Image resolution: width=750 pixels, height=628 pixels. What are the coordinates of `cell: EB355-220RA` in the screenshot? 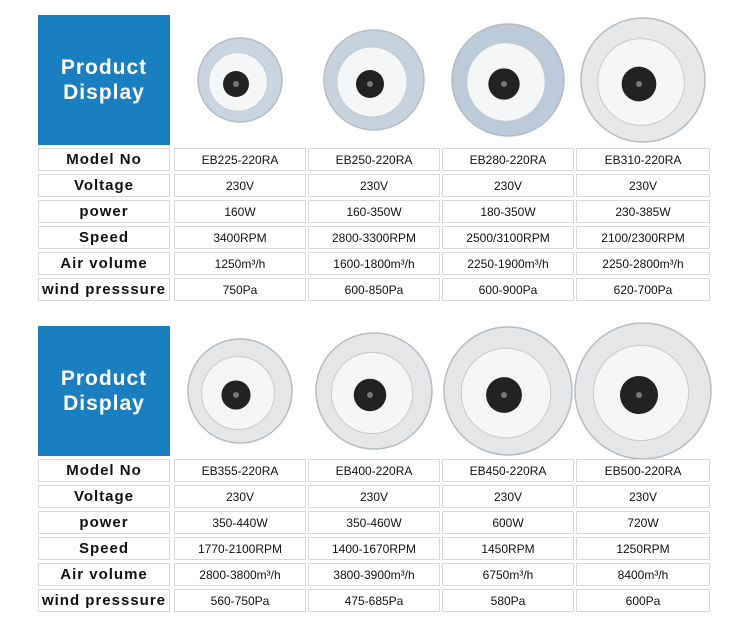 It's located at (240, 470).